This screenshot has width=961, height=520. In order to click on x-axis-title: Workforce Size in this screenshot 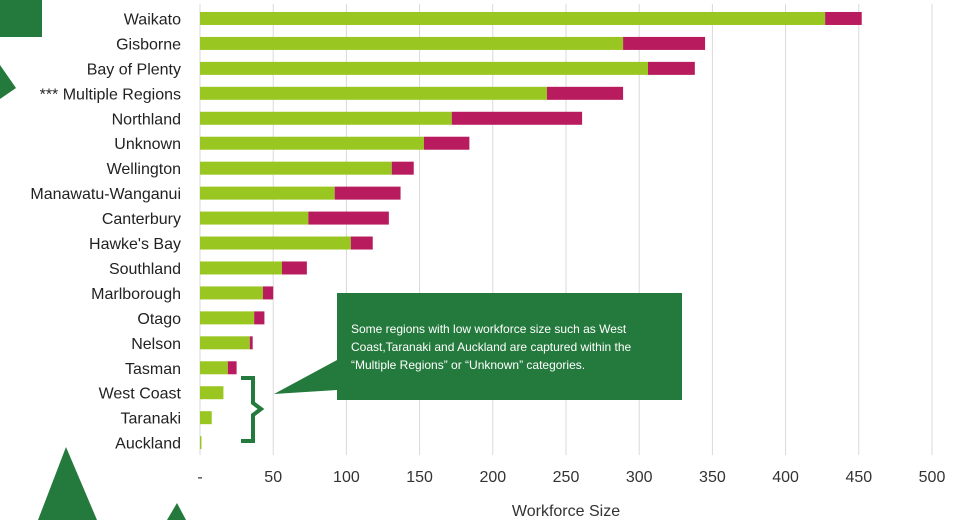, I will do `click(566, 511)`.